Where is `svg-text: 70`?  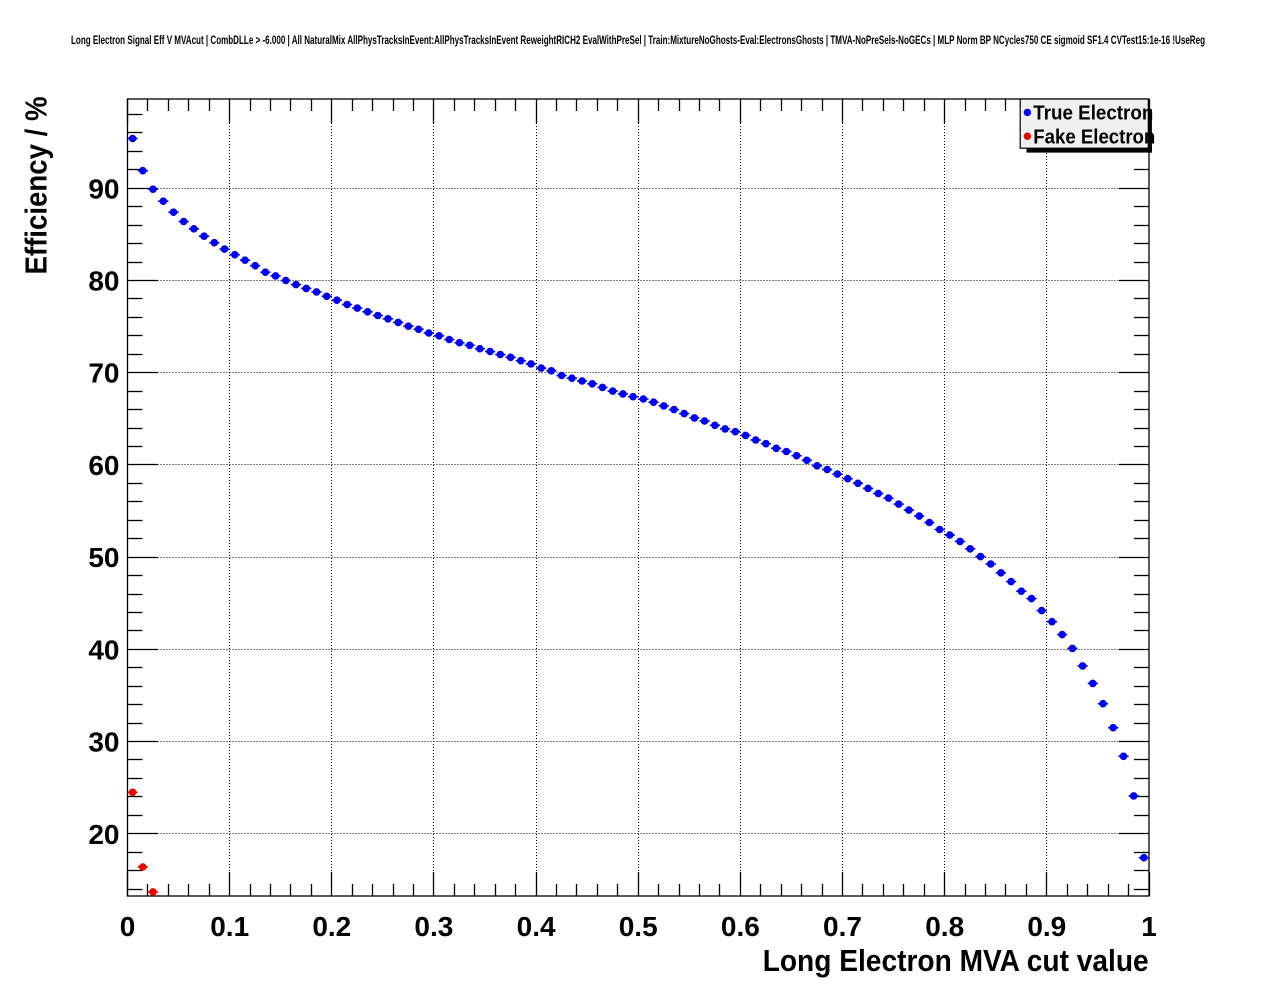
svg-text: 70 is located at coordinates (103, 373).